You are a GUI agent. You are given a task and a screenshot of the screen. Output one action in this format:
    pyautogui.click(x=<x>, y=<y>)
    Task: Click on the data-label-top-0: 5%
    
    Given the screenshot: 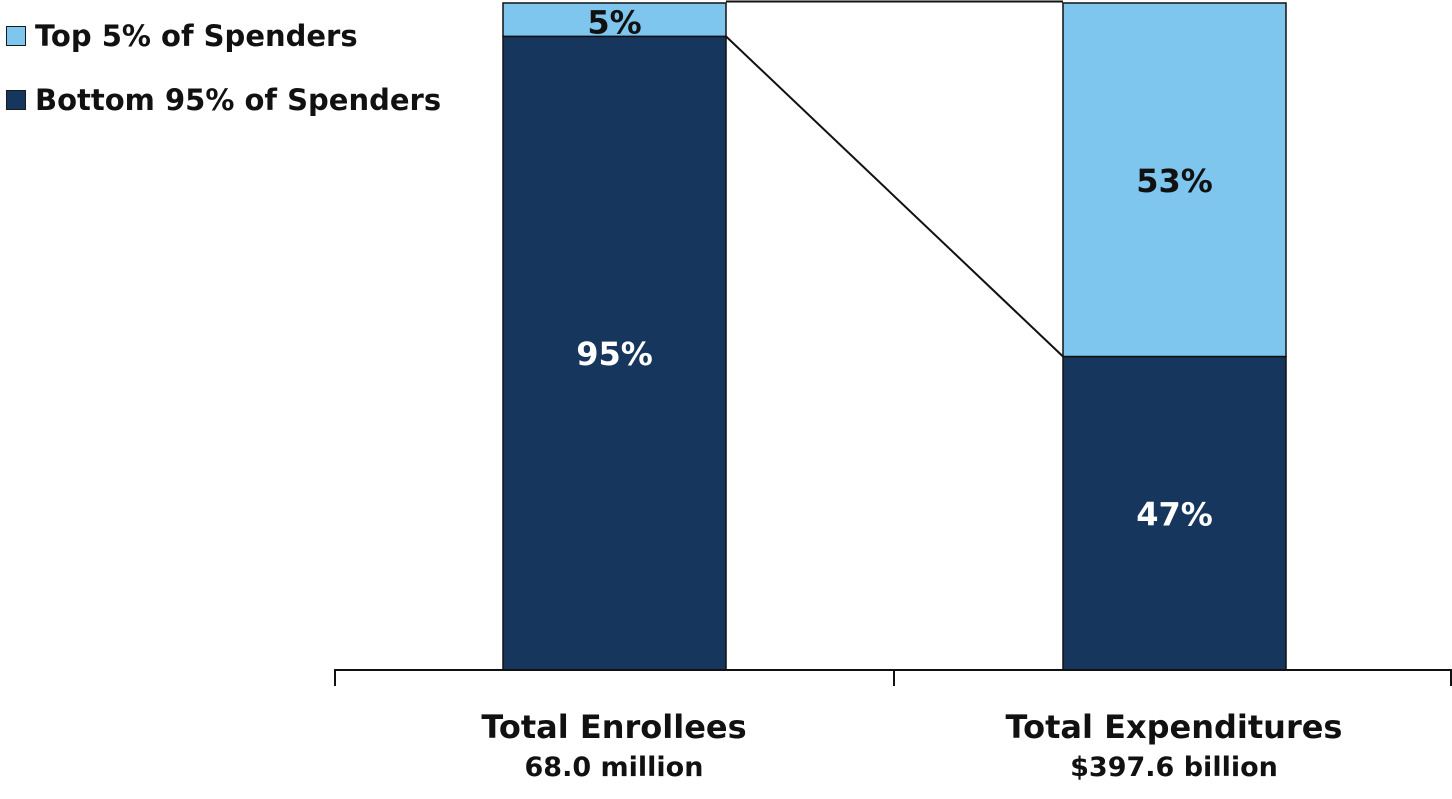 What is the action you would take?
    pyautogui.click(x=614, y=22)
    